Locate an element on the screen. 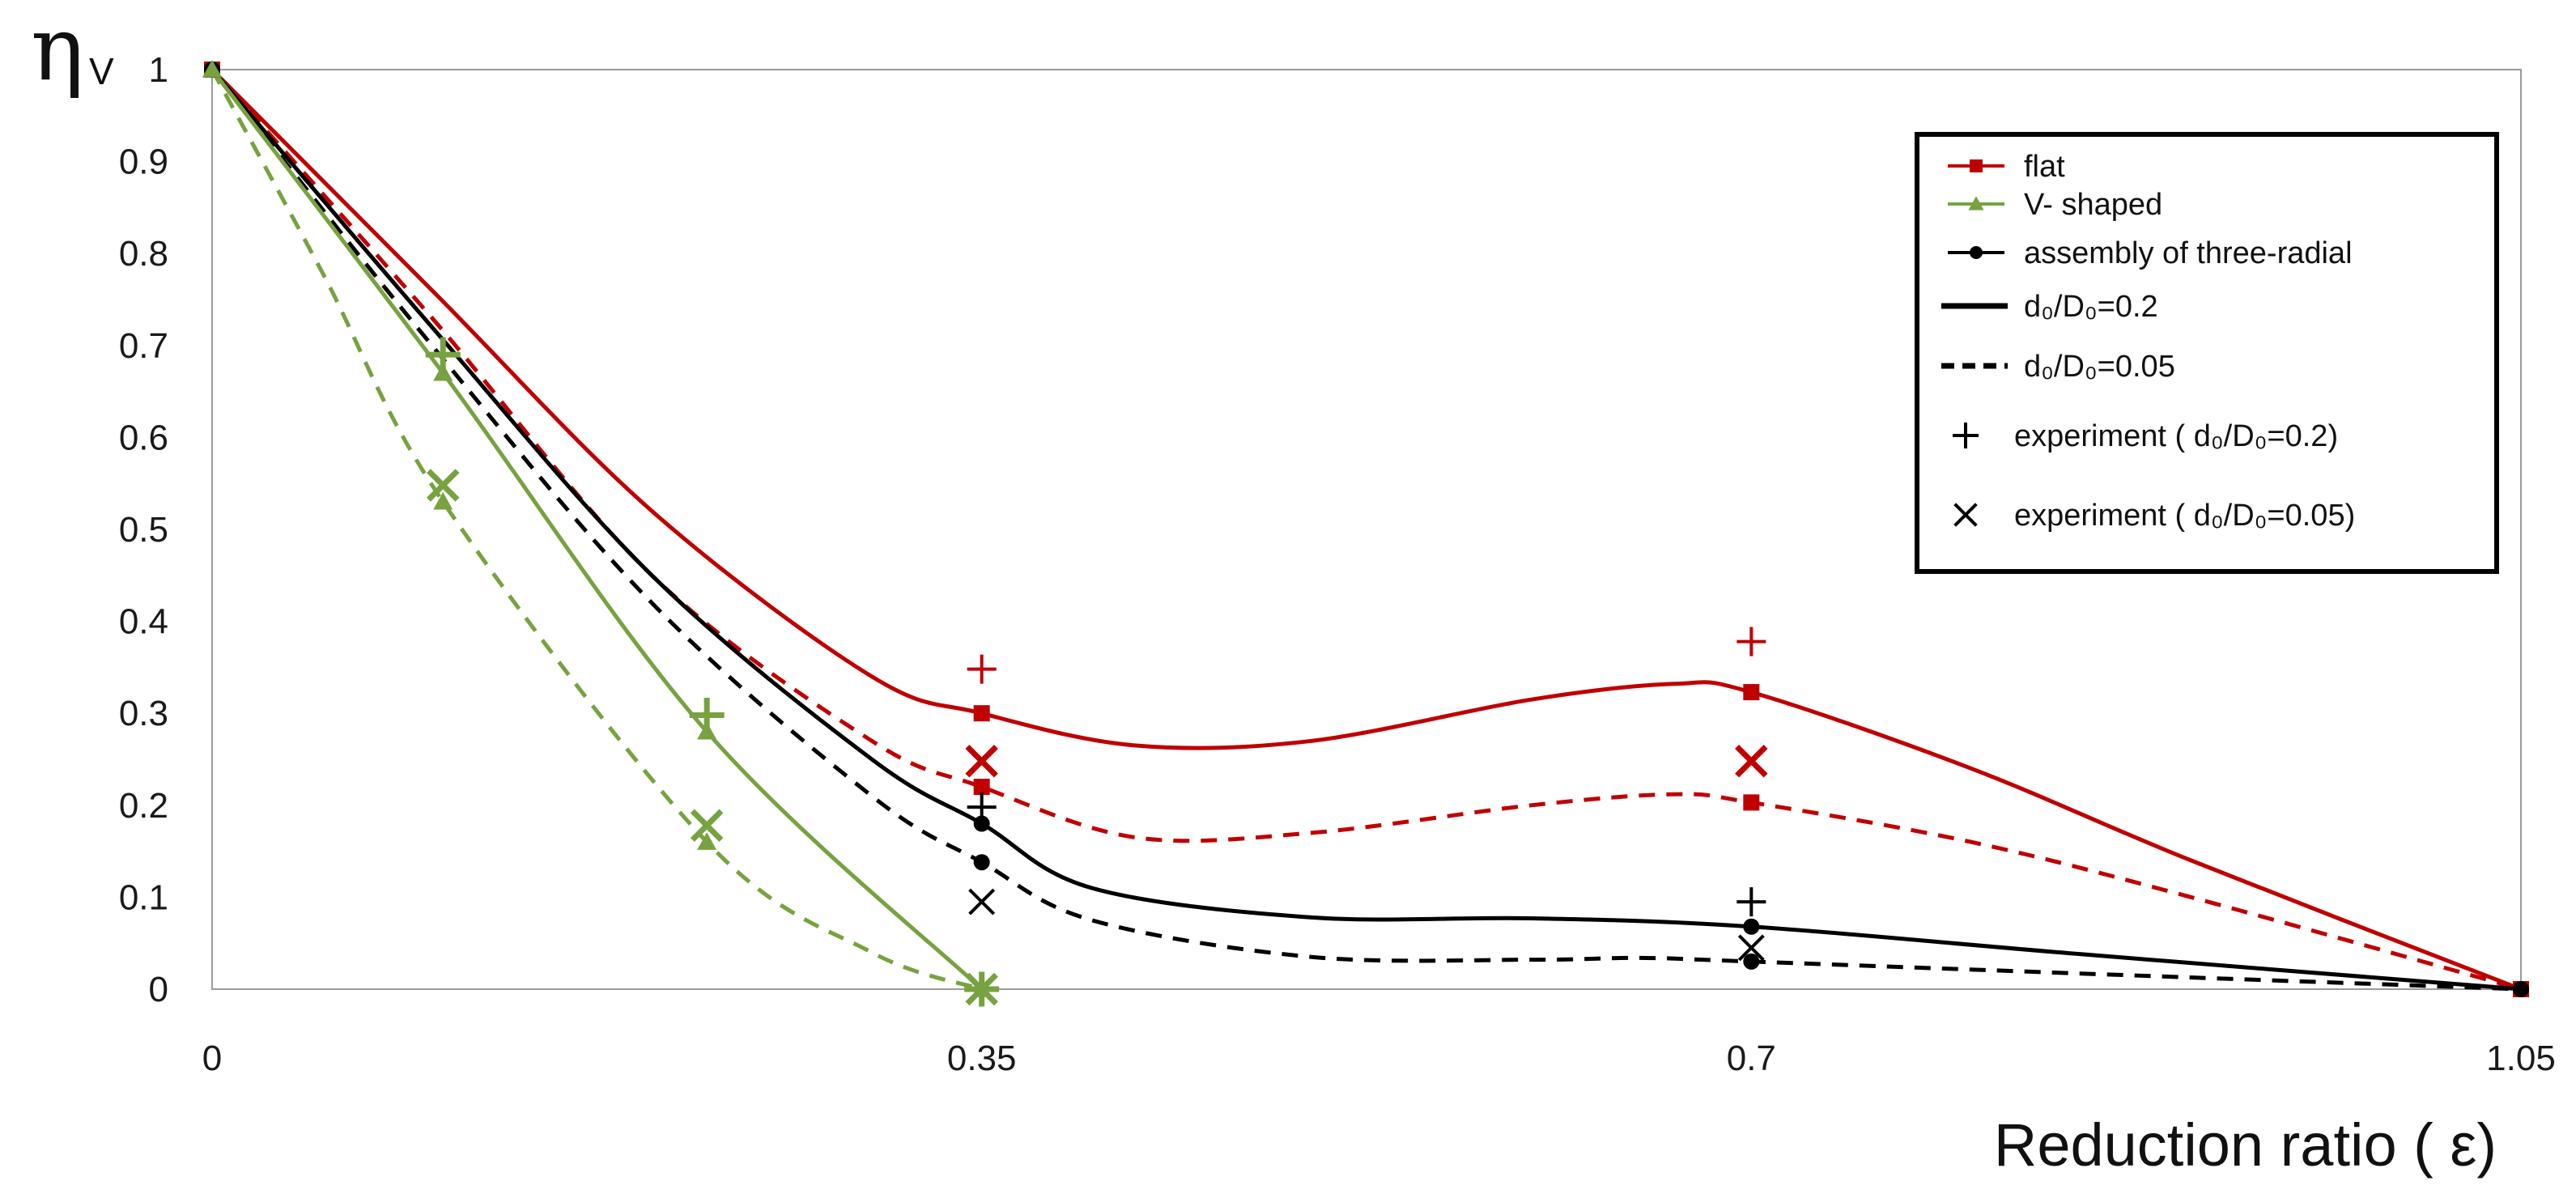 The image size is (2576, 1198). x-tick-label: 1.05 is located at coordinates (2521, 1058).